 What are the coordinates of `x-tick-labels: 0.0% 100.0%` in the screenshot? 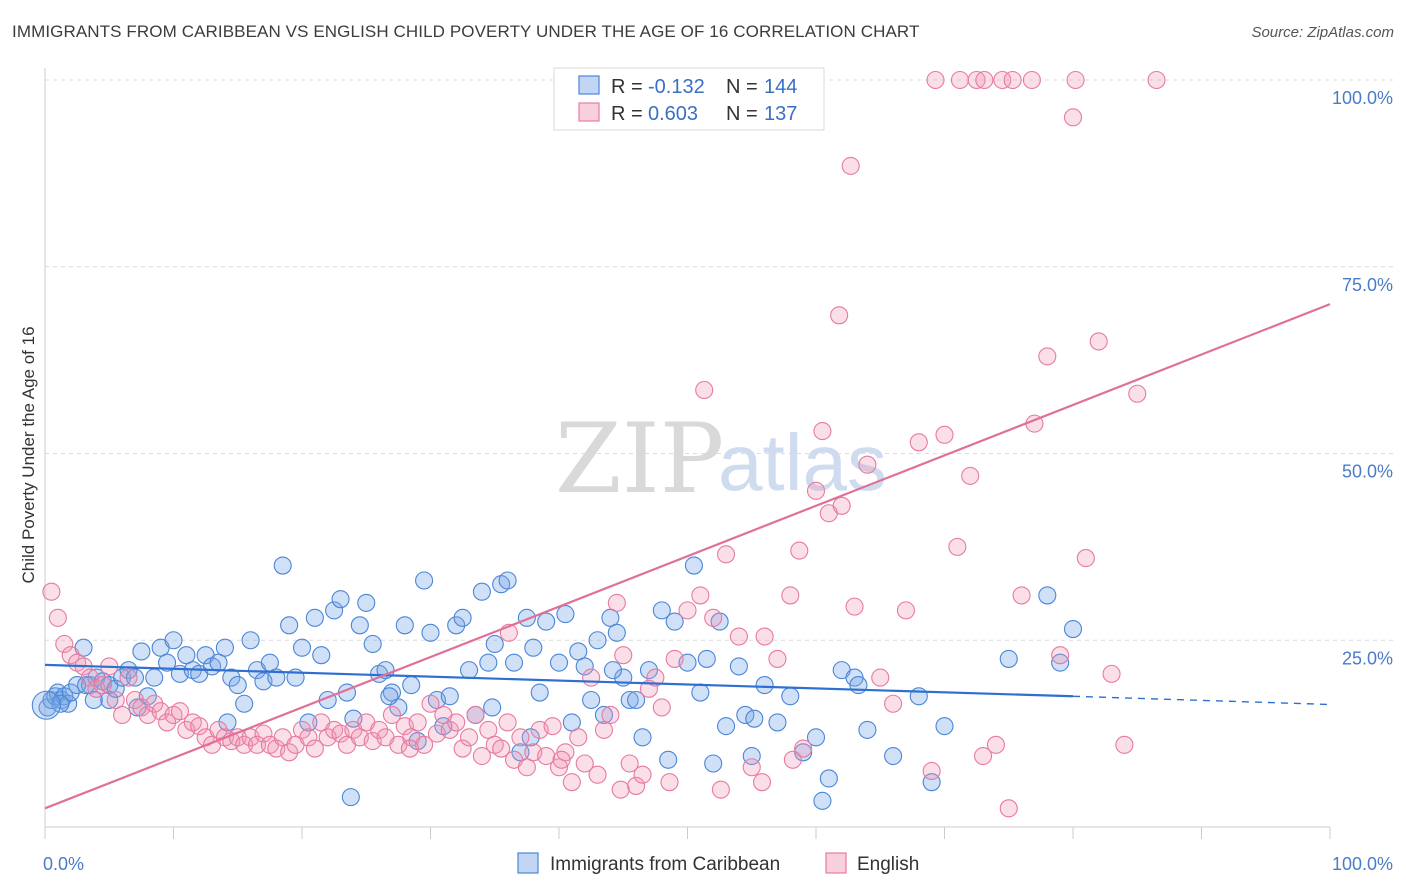 It's located at (718, 864).